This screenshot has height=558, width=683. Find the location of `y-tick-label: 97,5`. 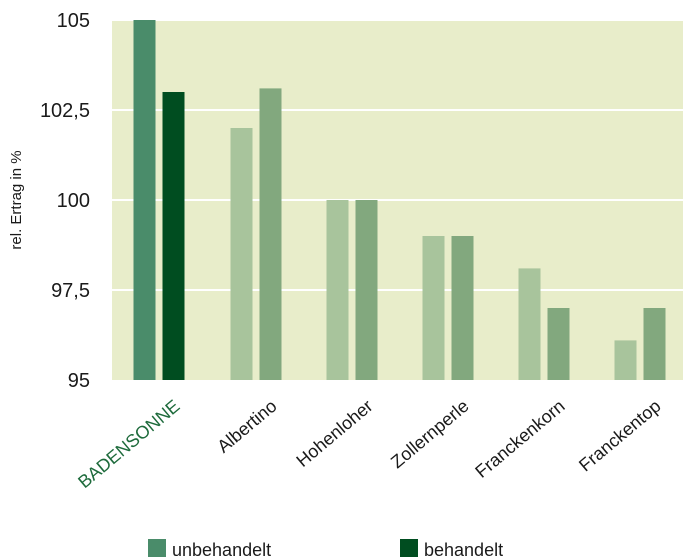

y-tick-label: 97,5 is located at coordinates (70, 291).